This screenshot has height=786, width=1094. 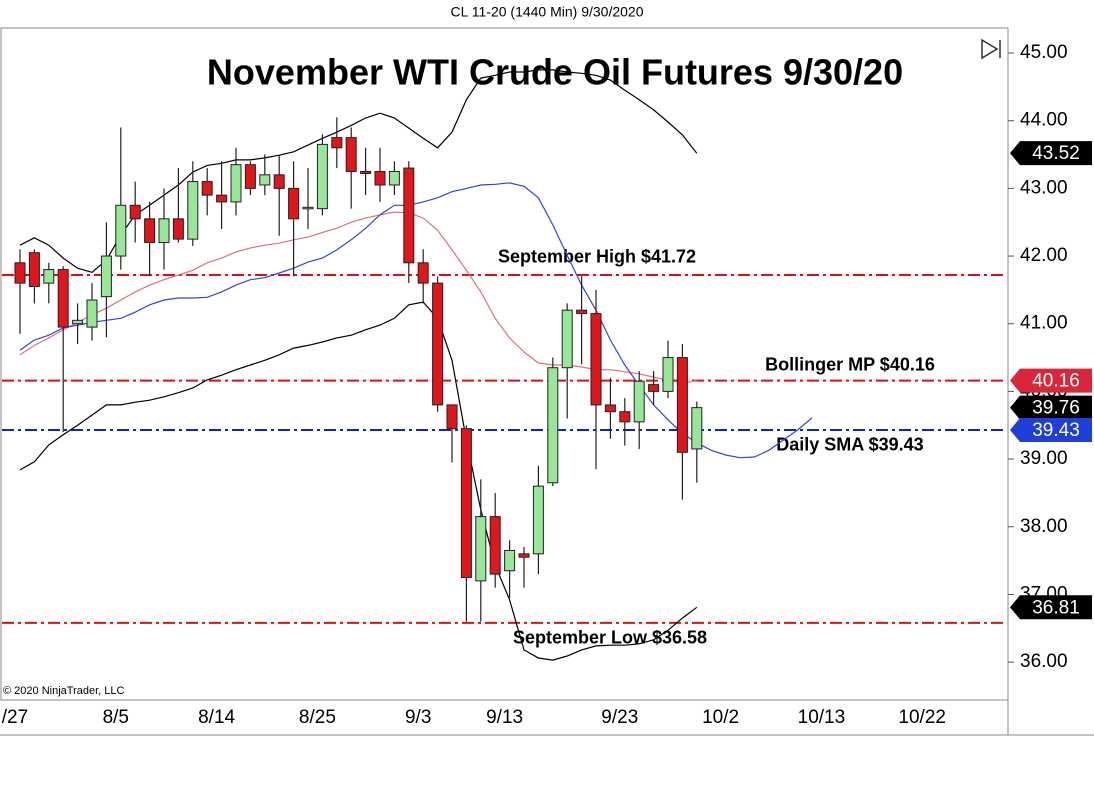 I want to click on y-tick-label: 41.00, so click(x=1044, y=323).